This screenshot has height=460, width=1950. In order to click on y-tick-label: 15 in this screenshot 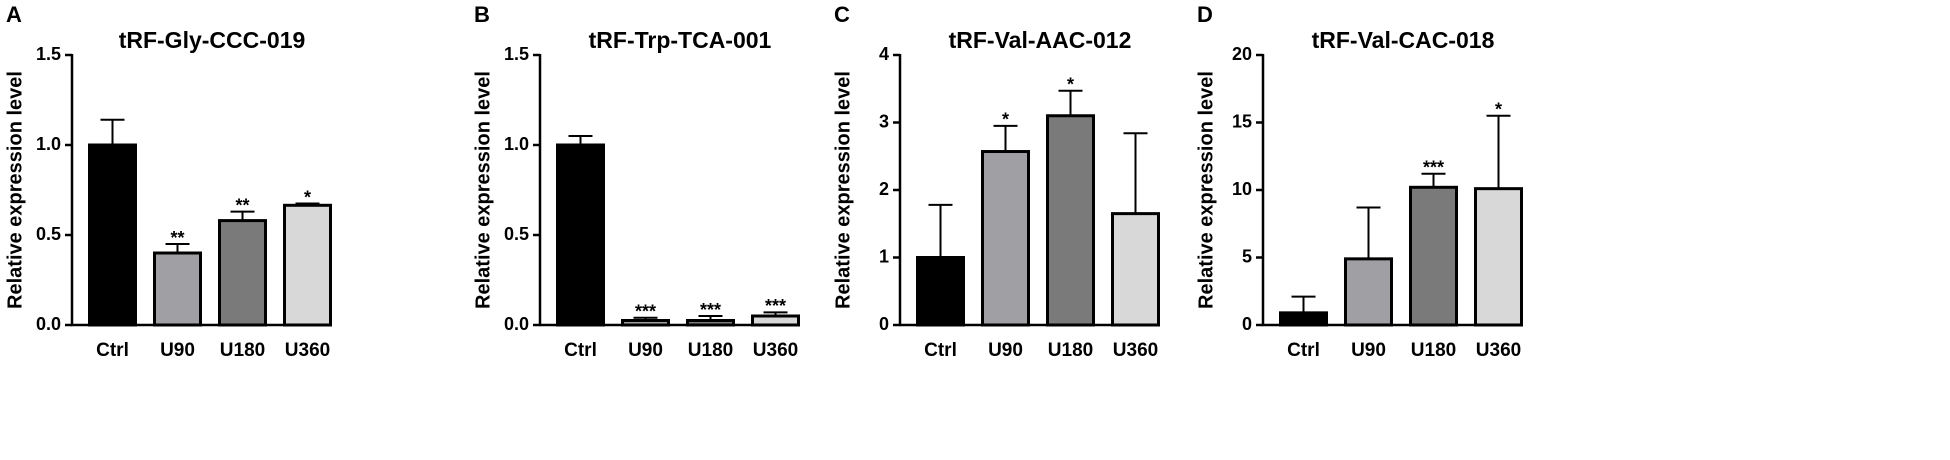, I will do `click(1242, 121)`.